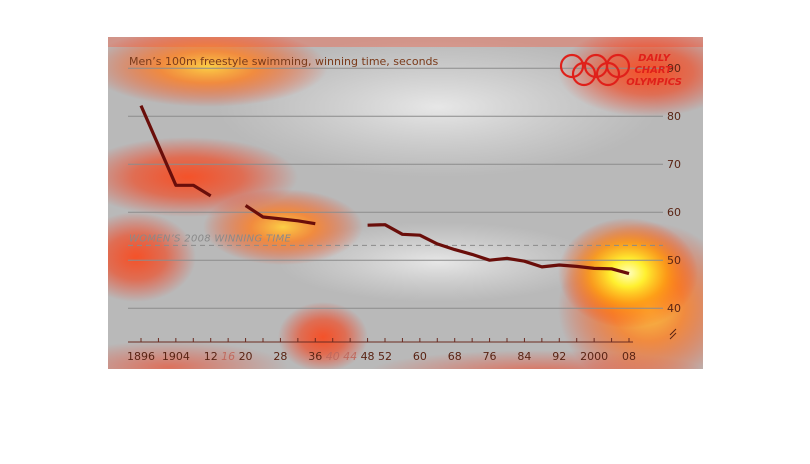  What do you see at coordinates (674, 188) in the screenshot?
I see `y-axis-labels: 40 50 60 70 80 90` at bounding box center [674, 188].